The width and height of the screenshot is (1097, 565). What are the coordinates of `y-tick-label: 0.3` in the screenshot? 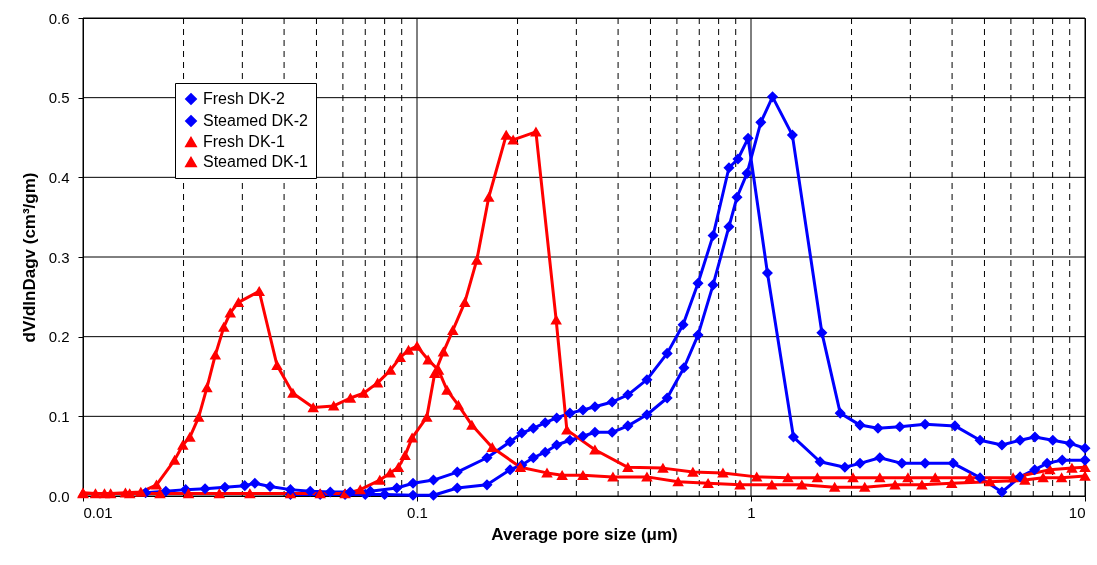 It's located at (59, 257).